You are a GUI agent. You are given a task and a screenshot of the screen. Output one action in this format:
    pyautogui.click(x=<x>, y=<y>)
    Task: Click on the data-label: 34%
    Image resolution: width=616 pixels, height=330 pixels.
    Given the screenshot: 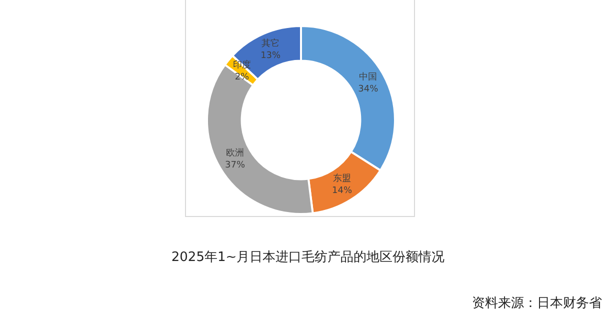 What is the action you would take?
    pyautogui.click(x=368, y=89)
    